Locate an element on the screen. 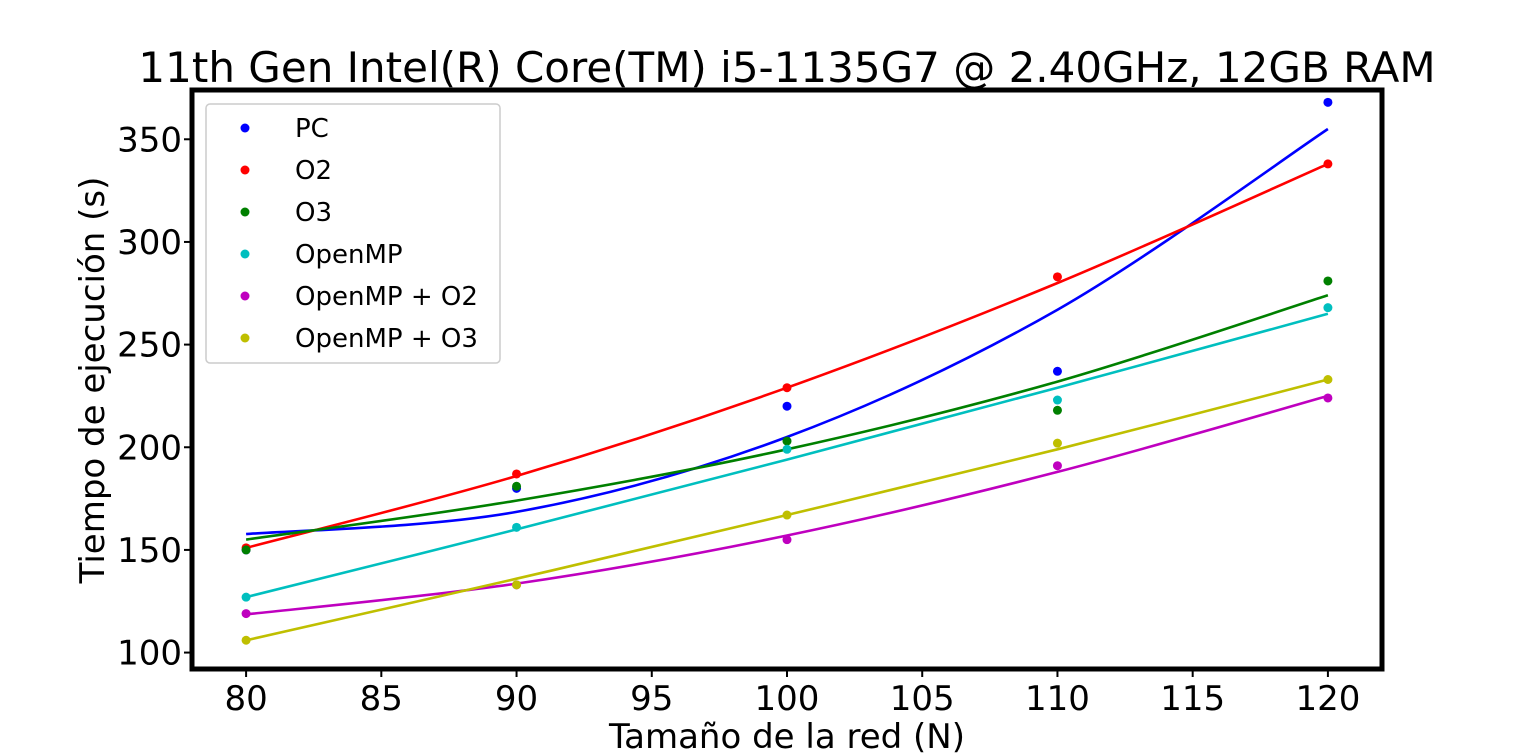 The width and height of the screenshot is (1536, 754). legend: PC O2 O3 OpenMP OpenMP + O2 OpenMP + O3 is located at coordinates (353, 233).